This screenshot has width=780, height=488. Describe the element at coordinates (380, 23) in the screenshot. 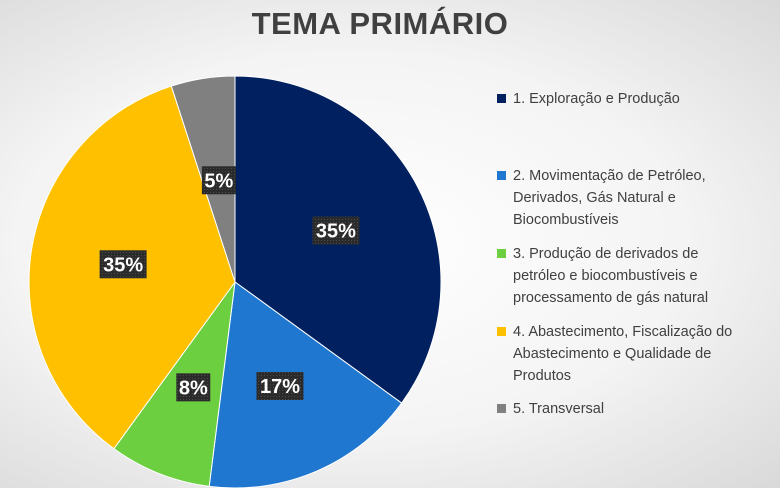

I see `chart-title: TEMA PRIMÁRIO` at that location.